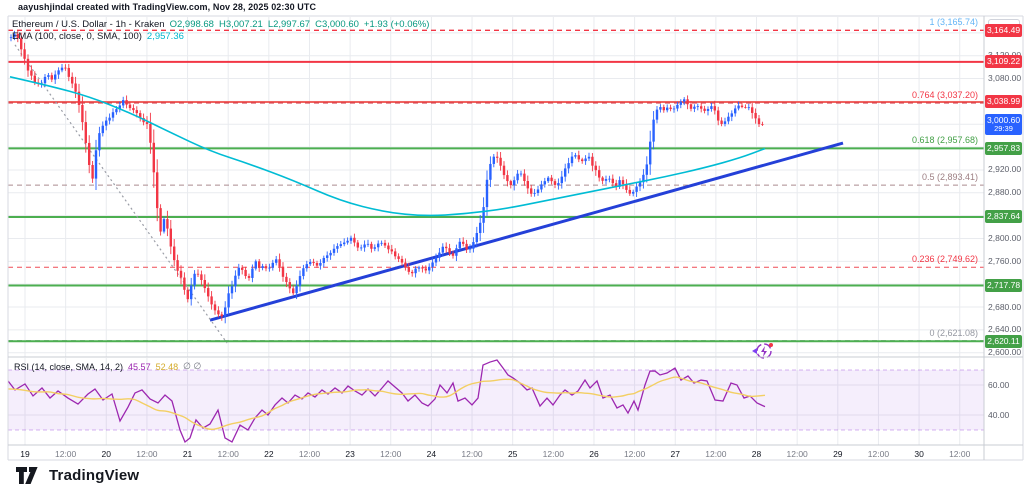  Describe the element at coordinates (1005, 192) in the screenshot. I see `price-tick-label: 2,880.00` at that location.